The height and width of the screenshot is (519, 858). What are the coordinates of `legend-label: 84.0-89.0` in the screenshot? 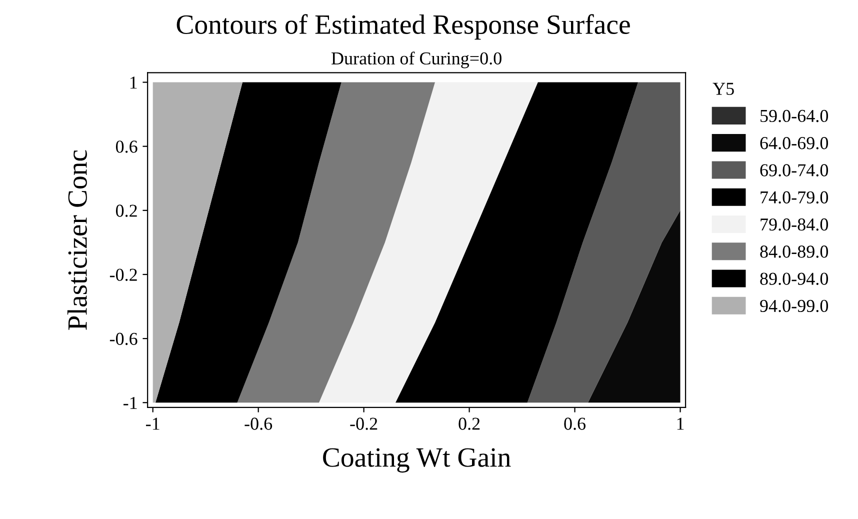 It's located at (794, 252).